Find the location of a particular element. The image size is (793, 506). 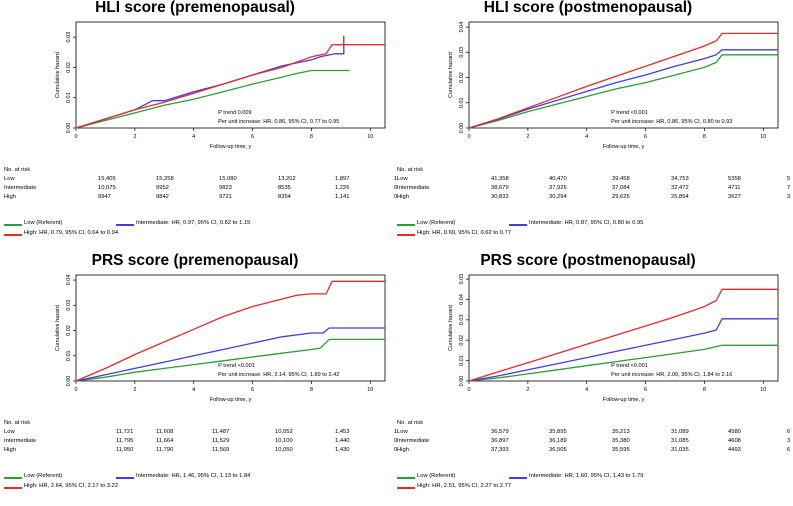

y-tick-label: 0.05 is located at coordinates (462, 279).